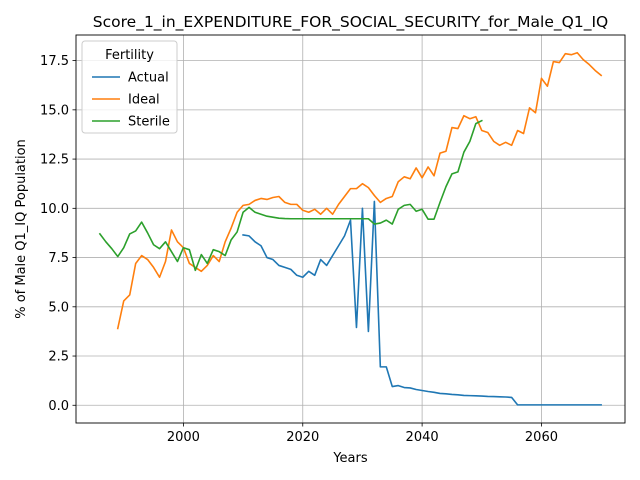 This screenshot has height=480, width=640. What do you see at coordinates (302, 437) in the screenshot?
I see `x-tick-label: 2020` at bounding box center [302, 437].